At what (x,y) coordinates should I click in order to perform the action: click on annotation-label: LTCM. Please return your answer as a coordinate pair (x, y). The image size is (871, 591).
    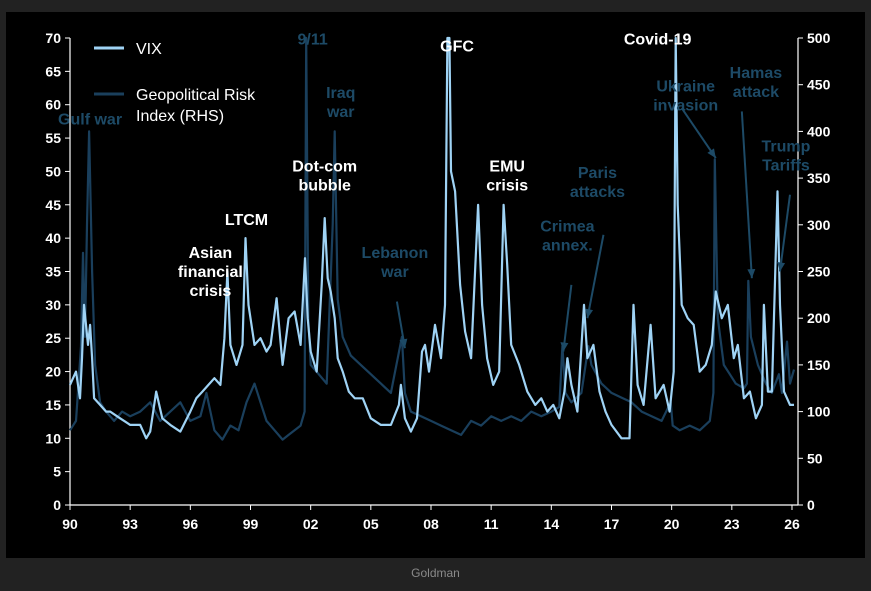
    Looking at the image, I should click on (246, 220).